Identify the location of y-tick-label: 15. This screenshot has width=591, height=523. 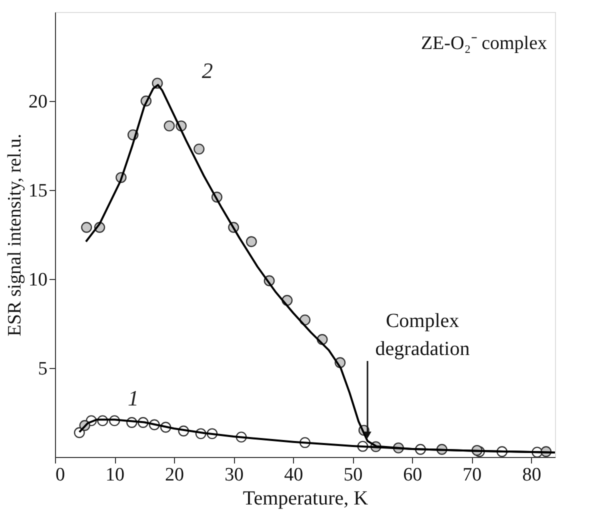
(38, 191).